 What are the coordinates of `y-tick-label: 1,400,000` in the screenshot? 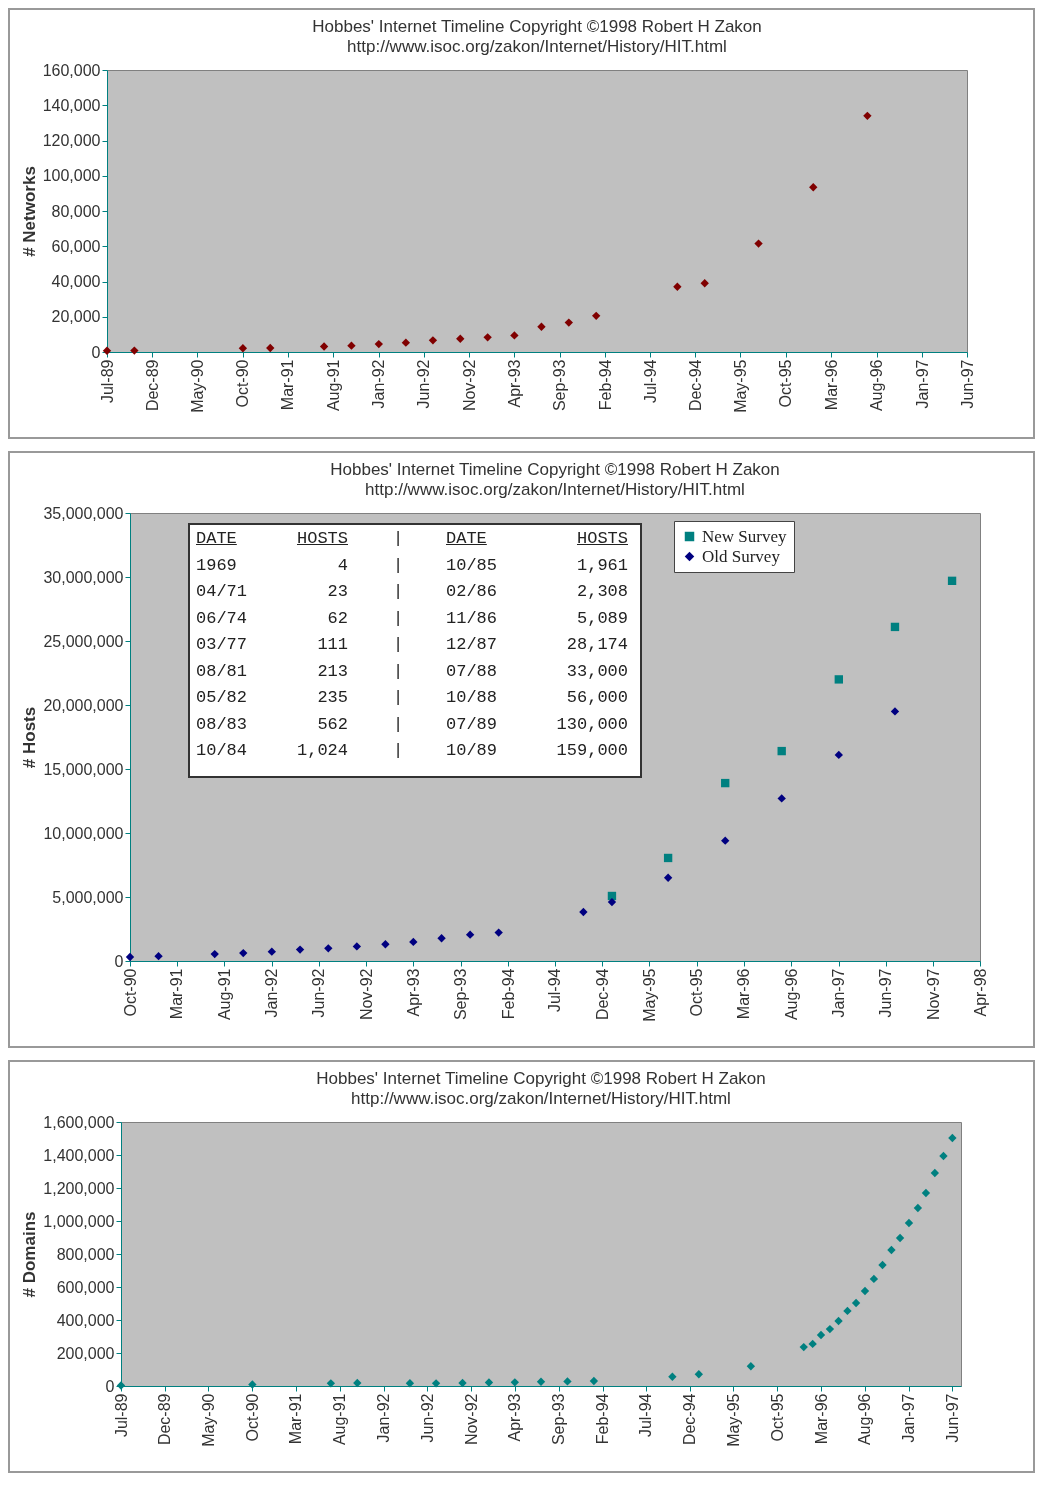 It's located at (79, 1155).